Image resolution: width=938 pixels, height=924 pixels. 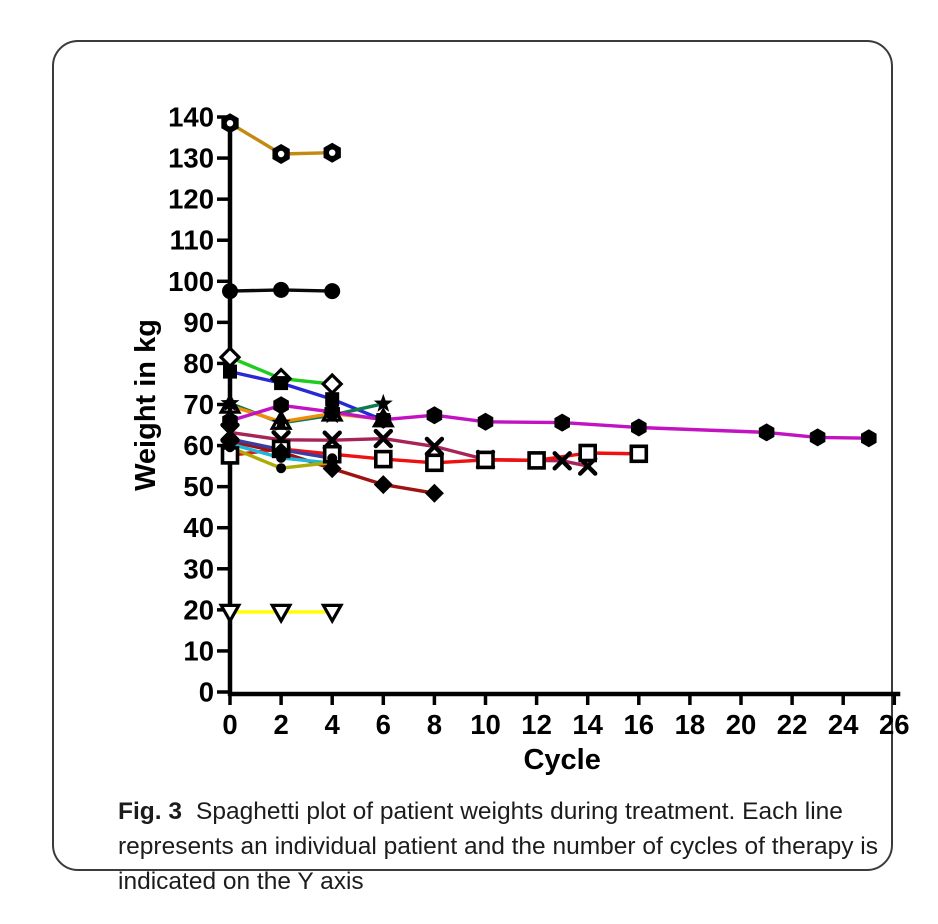 What do you see at coordinates (383, 724) in the screenshot?
I see `x-tick-label: 6` at bounding box center [383, 724].